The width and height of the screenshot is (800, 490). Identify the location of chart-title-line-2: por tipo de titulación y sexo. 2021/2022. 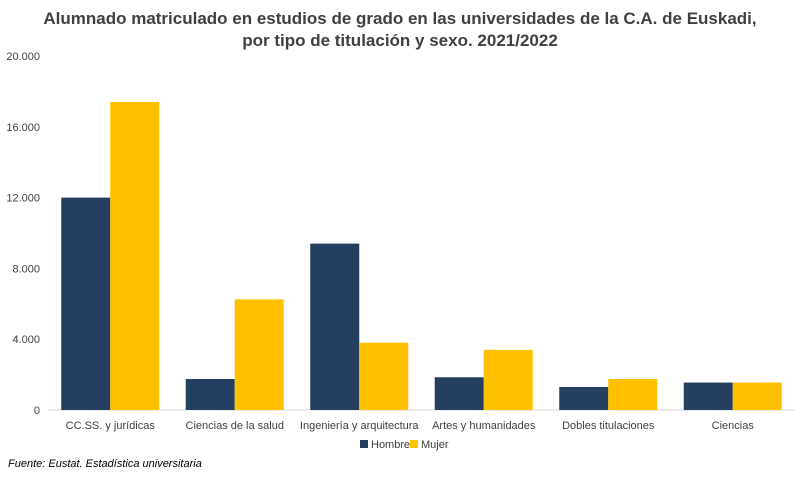
(400, 40).